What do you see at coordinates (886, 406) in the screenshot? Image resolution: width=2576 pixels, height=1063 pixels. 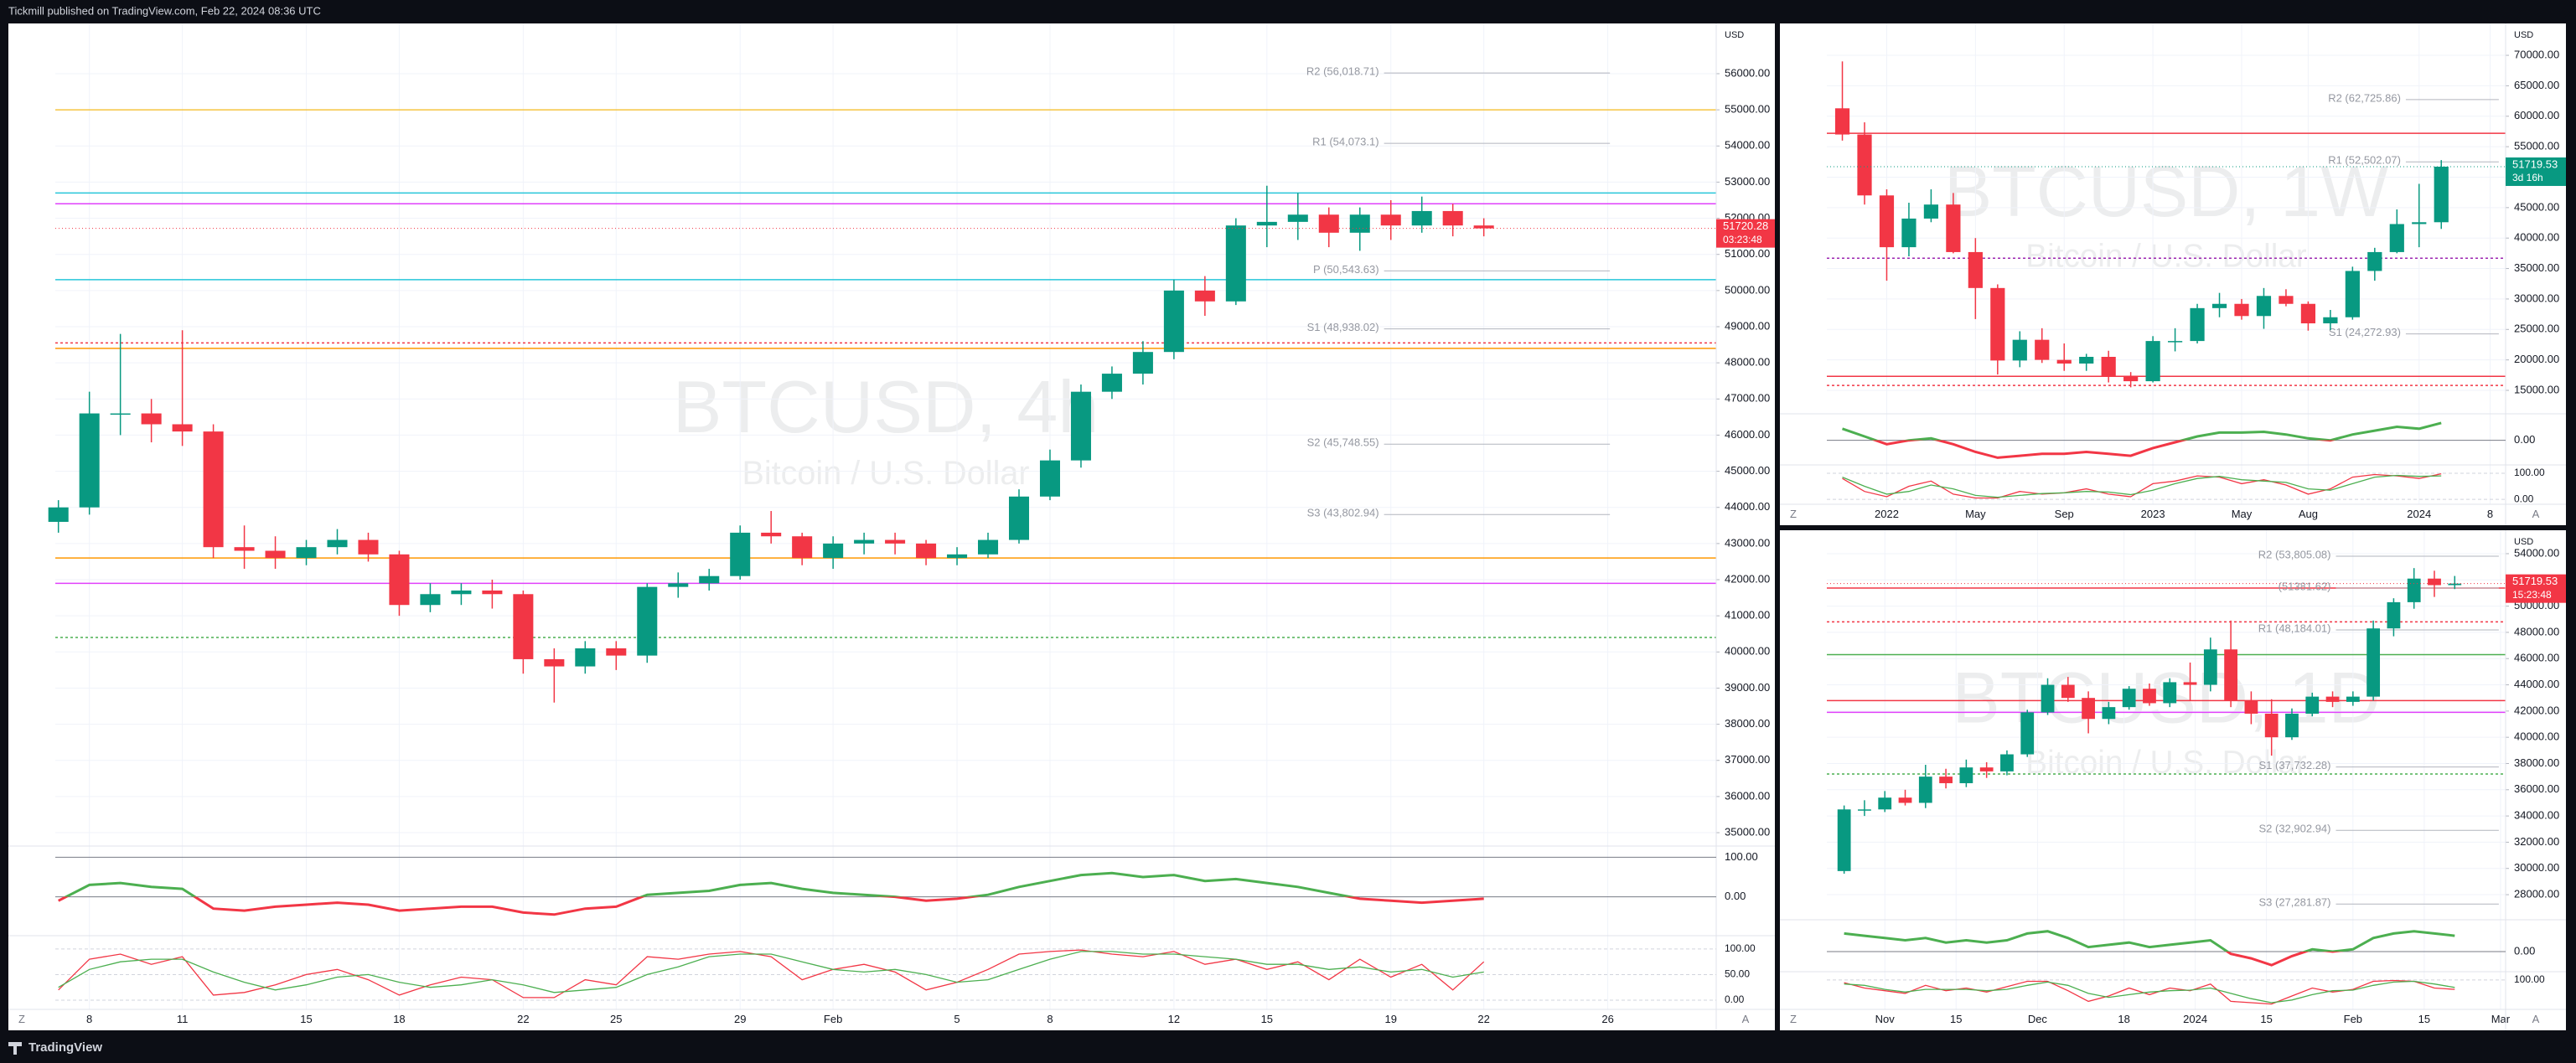 I see `watermark-title: BTCUSD, 4h` at bounding box center [886, 406].